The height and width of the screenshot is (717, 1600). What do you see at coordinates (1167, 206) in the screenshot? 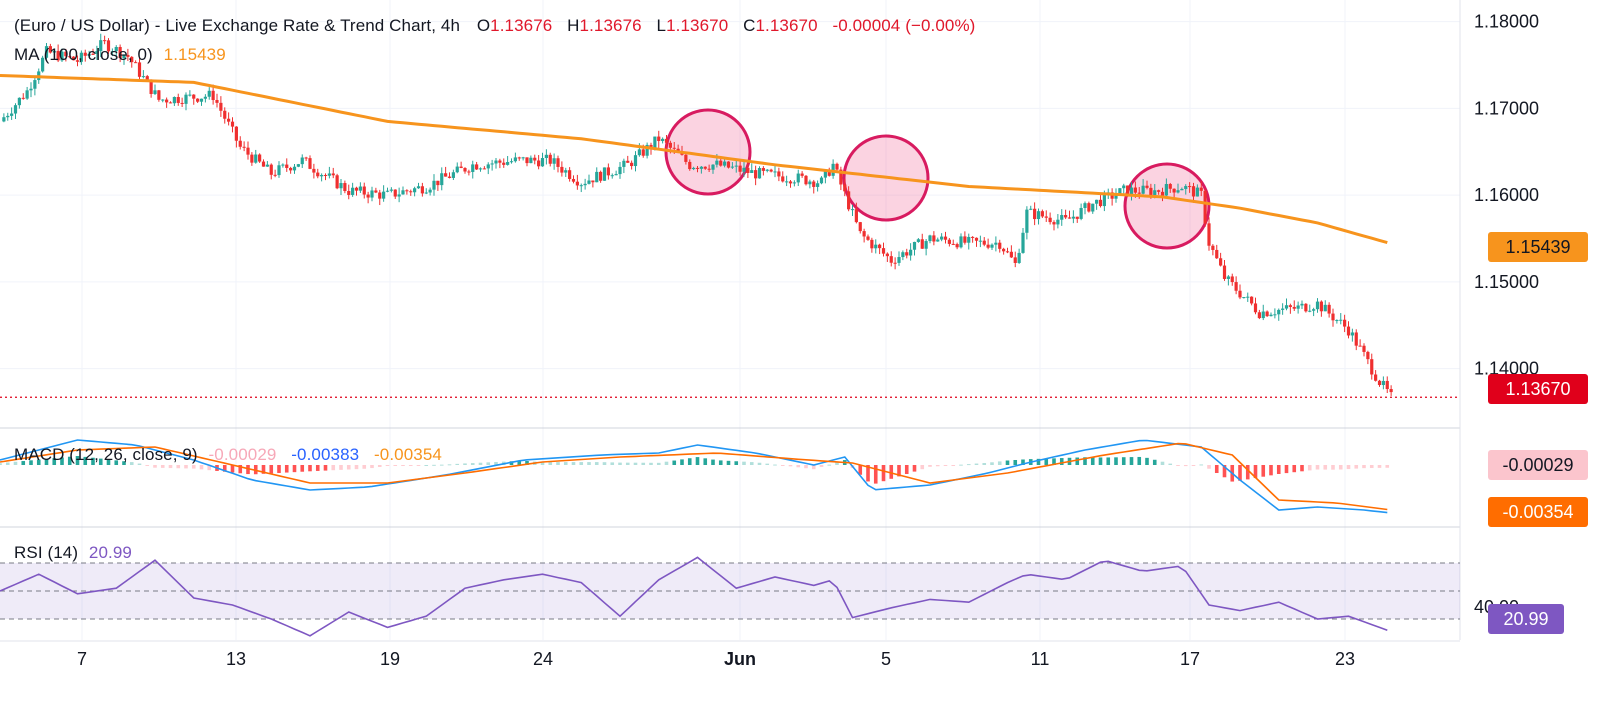
I see `highlight-circle` at bounding box center [1167, 206].